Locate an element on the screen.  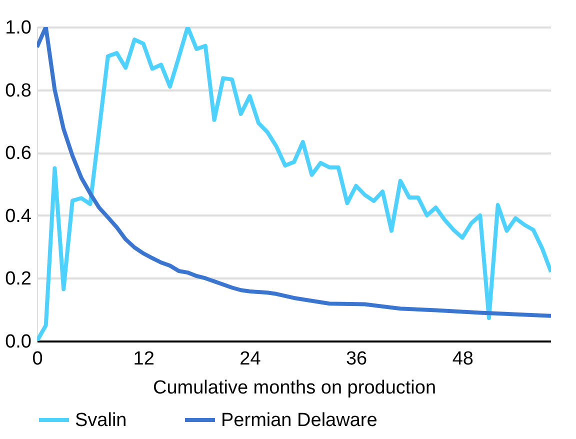
x-tick-label: 48 is located at coordinates (463, 359).